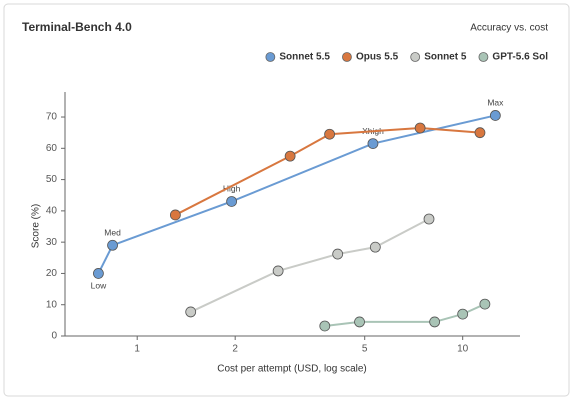 This screenshot has height=405, width=573. Describe the element at coordinates (52, 179) in the screenshot. I see `y-tick-label: 50` at that location.